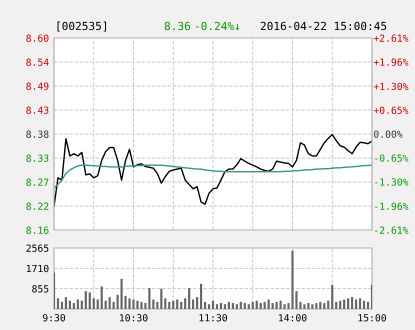  I want to click on y-tick-label: 8.60, so click(37, 38).